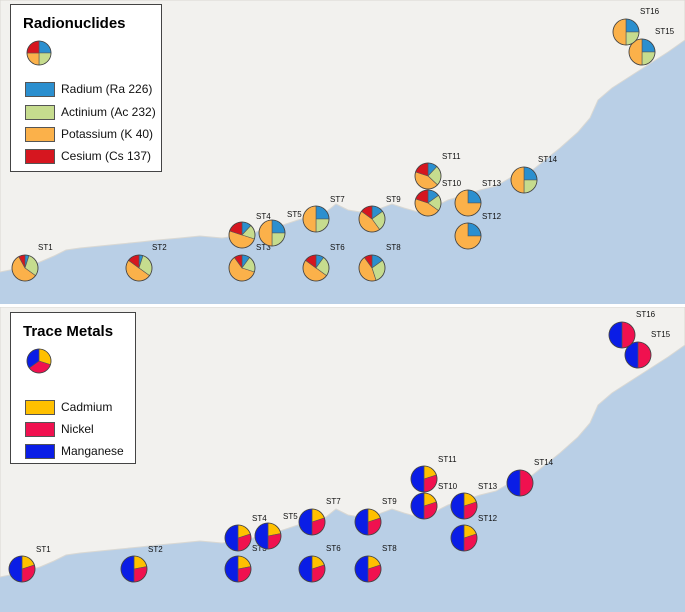 The width and height of the screenshot is (685, 612). What do you see at coordinates (107, 134) in the screenshot?
I see `legend-label: Potassium (K 40)` at bounding box center [107, 134].